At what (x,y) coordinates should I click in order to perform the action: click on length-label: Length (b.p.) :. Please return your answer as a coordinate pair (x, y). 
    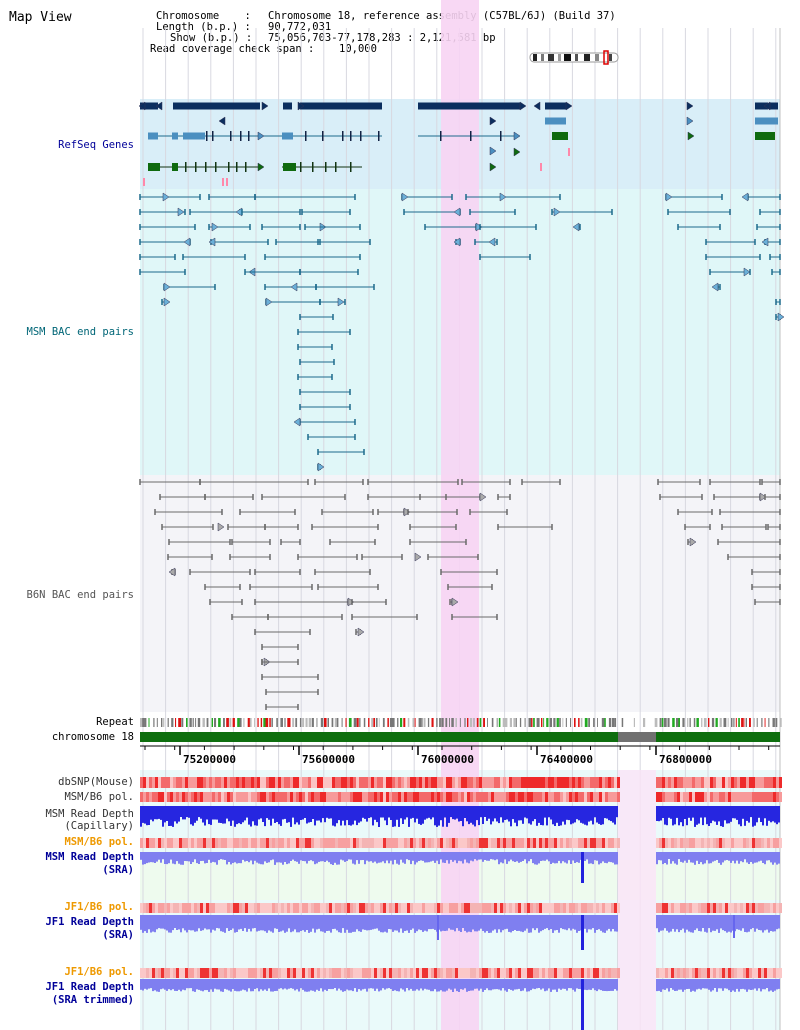
    Looking at the image, I should click on (203, 27).